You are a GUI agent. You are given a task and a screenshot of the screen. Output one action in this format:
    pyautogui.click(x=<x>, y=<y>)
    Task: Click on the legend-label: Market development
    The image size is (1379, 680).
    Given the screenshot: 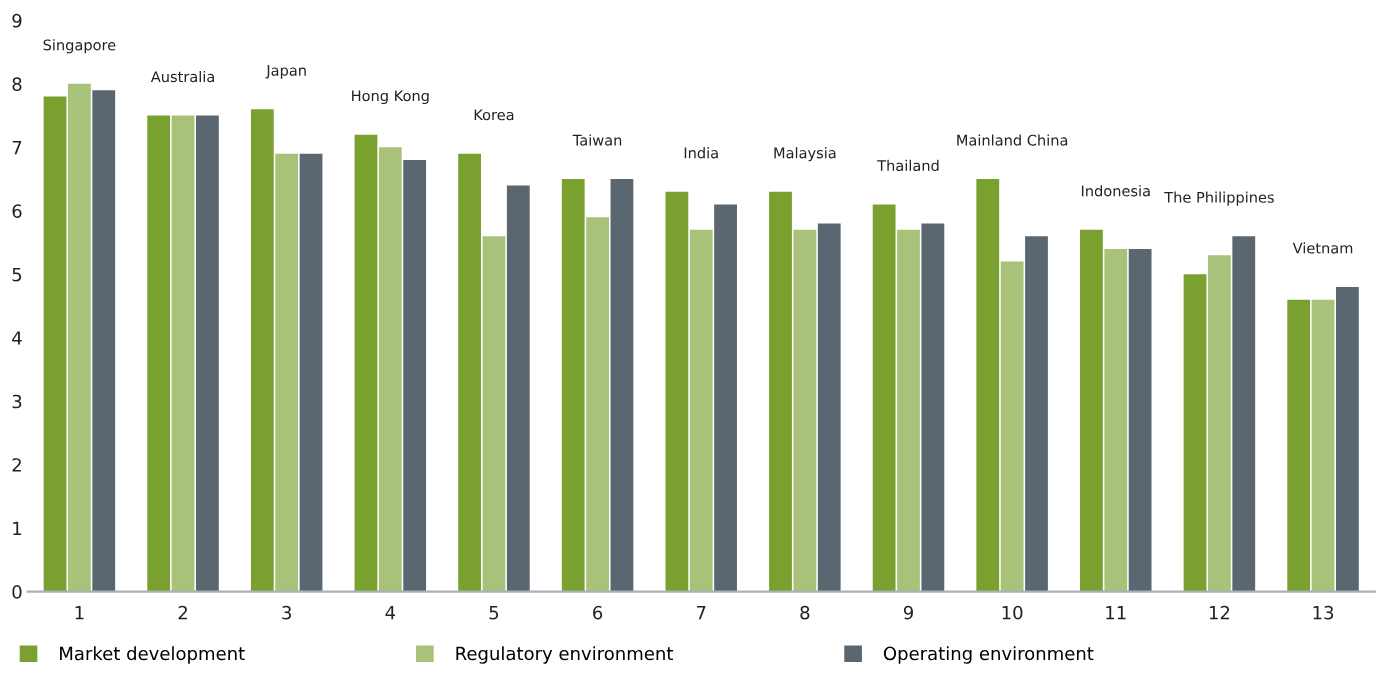 What is the action you would take?
    pyautogui.click(x=152, y=655)
    